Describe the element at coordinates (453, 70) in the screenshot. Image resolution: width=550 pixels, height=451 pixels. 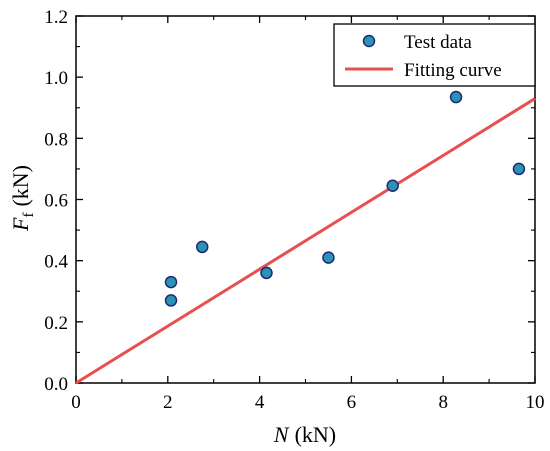
I see `legend-label-fitting-curve: Fitting curve` at that location.